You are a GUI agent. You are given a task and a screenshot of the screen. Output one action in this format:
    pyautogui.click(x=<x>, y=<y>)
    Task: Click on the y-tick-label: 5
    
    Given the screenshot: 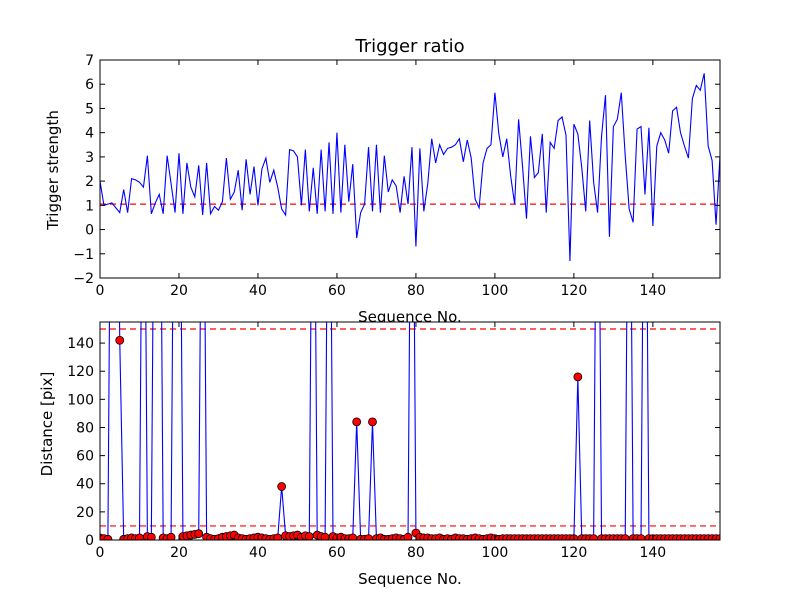 What is the action you would take?
    pyautogui.click(x=89, y=109)
    